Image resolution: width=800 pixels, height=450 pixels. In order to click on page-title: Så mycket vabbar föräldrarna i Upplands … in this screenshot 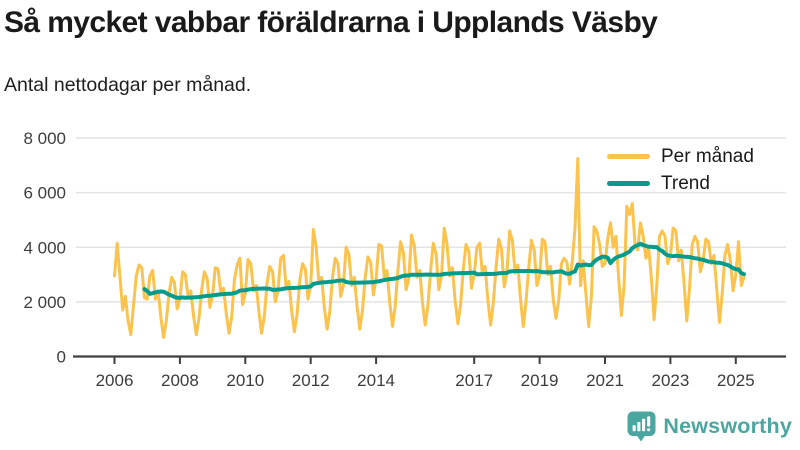, I will do `click(331, 22)`.